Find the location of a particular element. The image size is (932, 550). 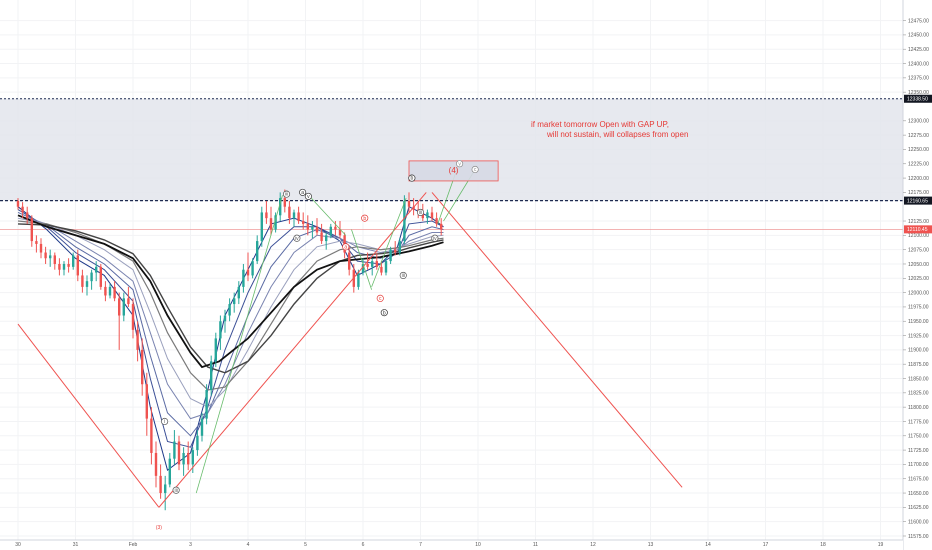

time-tick-label-13: 17 is located at coordinates (766, 545).